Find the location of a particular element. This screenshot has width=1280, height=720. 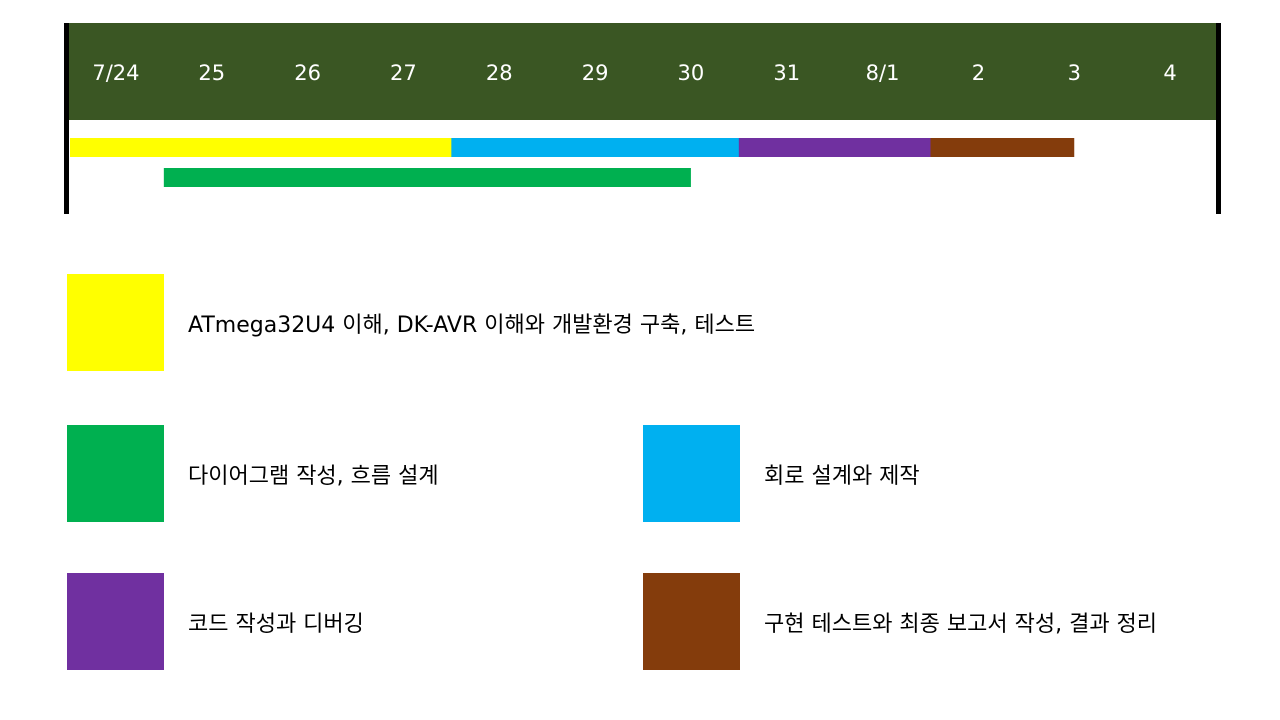

date-label: 4 is located at coordinates (1169, 73).